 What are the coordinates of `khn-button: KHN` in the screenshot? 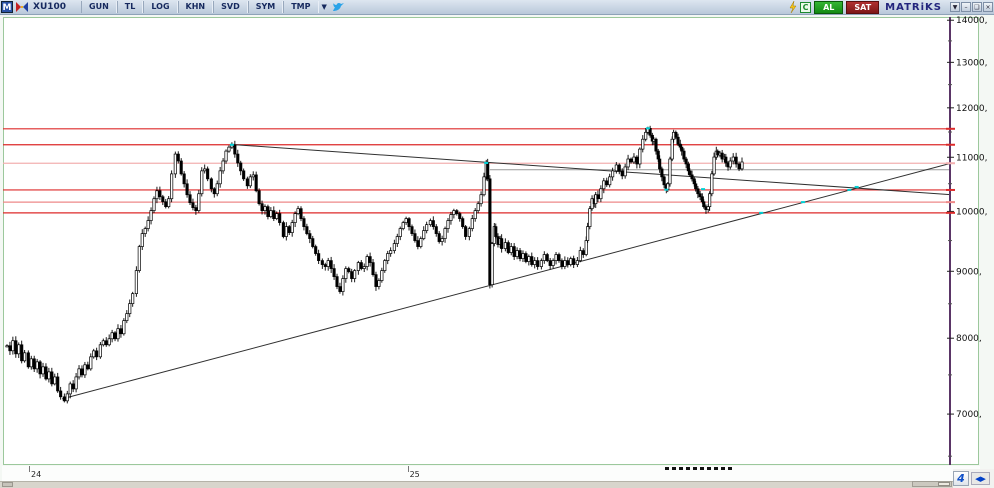 It's located at (195, 7).